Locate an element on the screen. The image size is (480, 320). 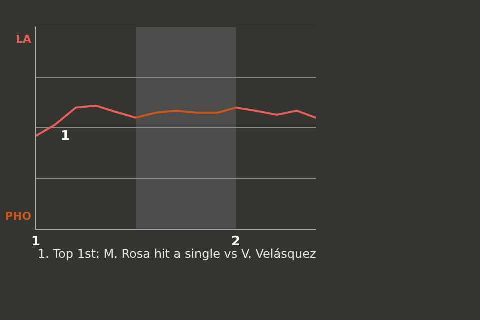
x-tick-label: 2 is located at coordinates (236, 242).